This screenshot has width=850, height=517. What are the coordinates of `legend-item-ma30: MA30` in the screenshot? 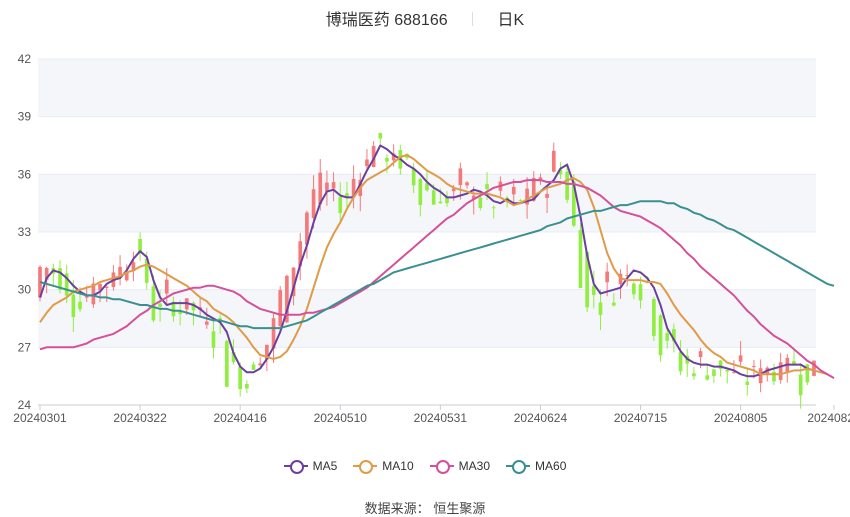 It's located at (460, 466).